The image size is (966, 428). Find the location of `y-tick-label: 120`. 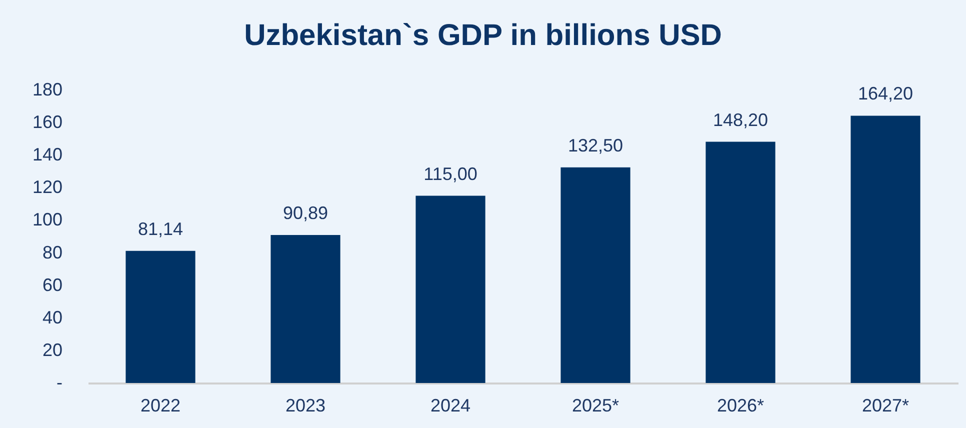

y-tick-label: 120 is located at coordinates (47, 187).